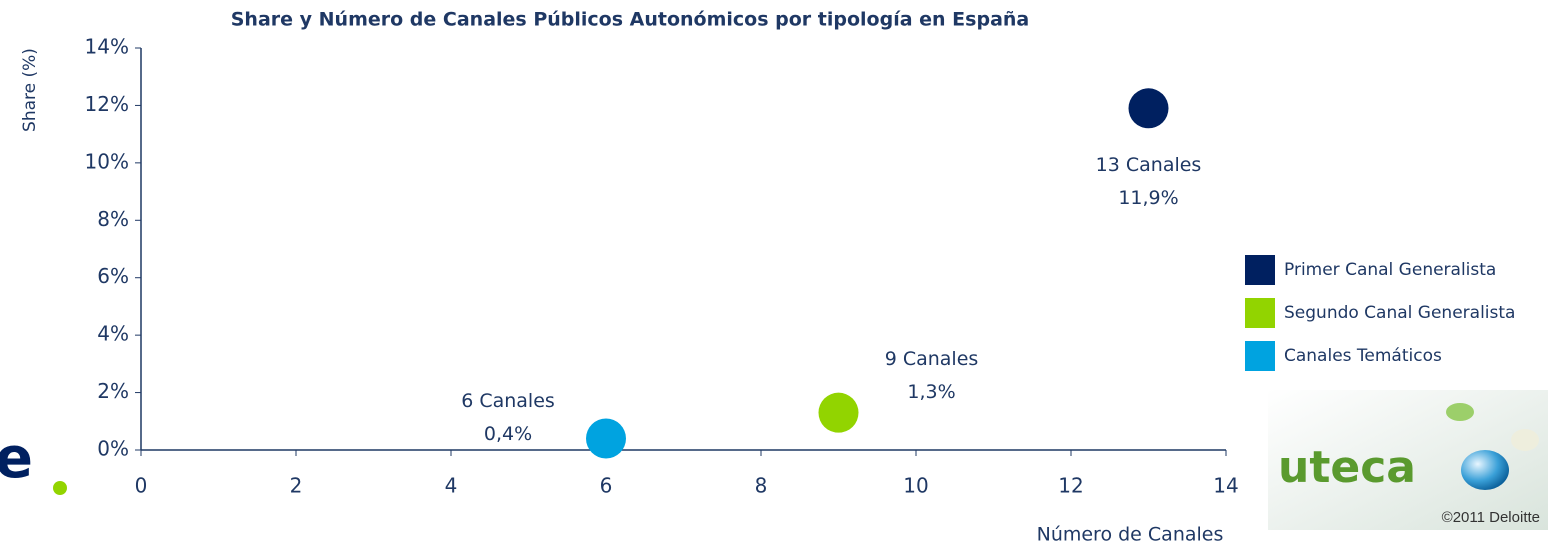 The width and height of the screenshot is (1555, 549). Describe the element at coordinates (1070, 486) in the screenshot. I see `x-tick-label: 12` at that location.